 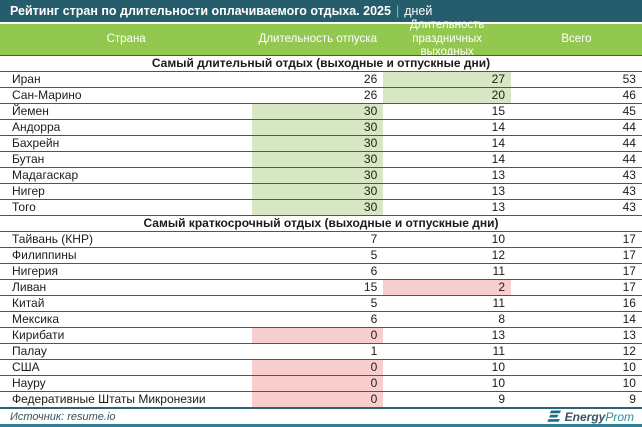 What do you see at coordinates (44, 255) in the screenshot?
I see `country-cell: Филиппины` at bounding box center [44, 255].